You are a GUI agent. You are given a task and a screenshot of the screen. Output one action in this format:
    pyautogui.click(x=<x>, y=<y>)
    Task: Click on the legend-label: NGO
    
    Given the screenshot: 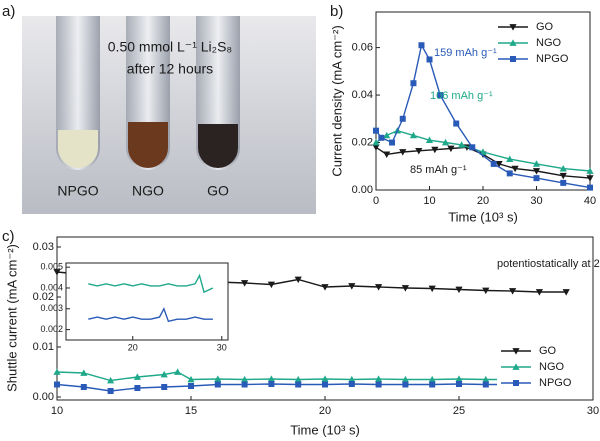 What is the action you would take?
    pyautogui.click(x=552, y=367)
    